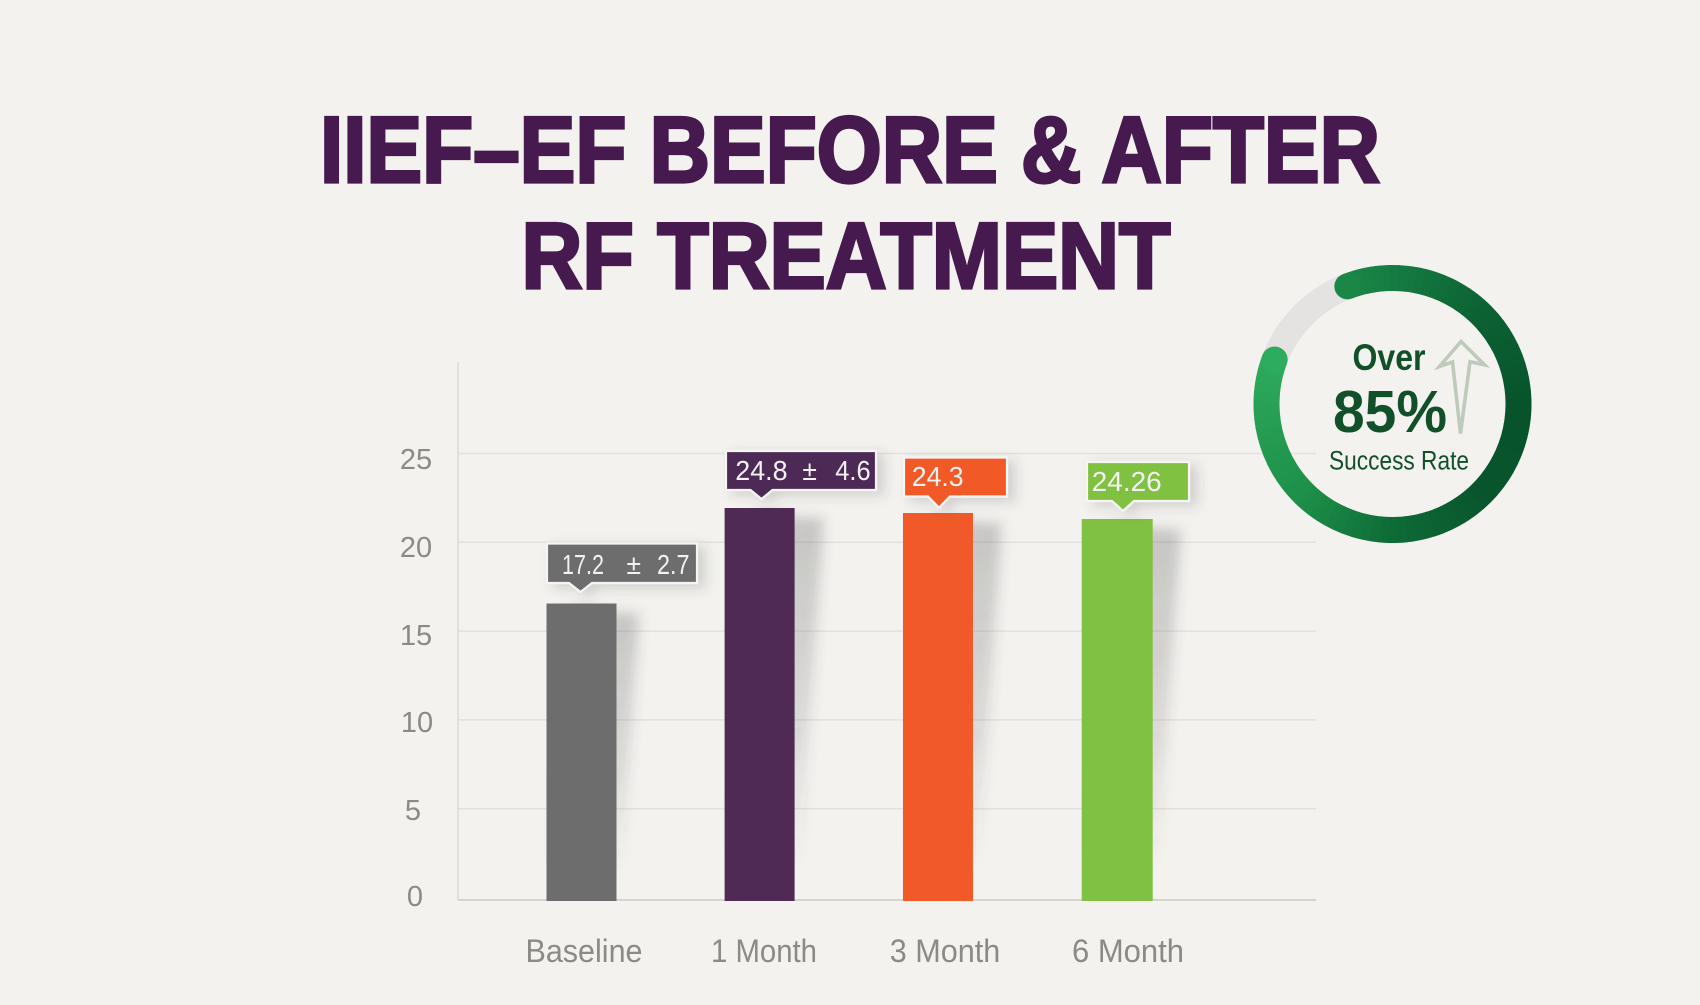  Describe the element at coordinates (415, 897) in the screenshot. I see `svg-text: 0` at that location.